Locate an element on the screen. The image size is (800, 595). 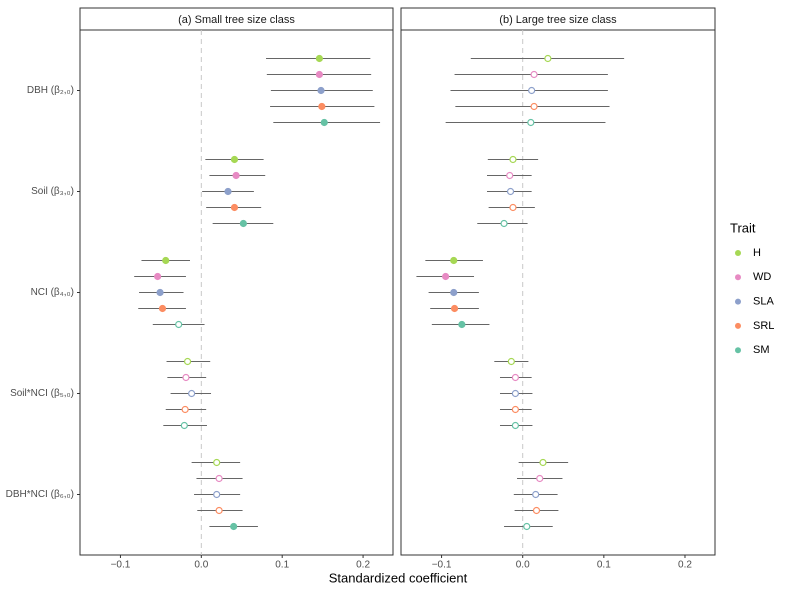
legend-label: SRL is located at coordinates (763, 326).